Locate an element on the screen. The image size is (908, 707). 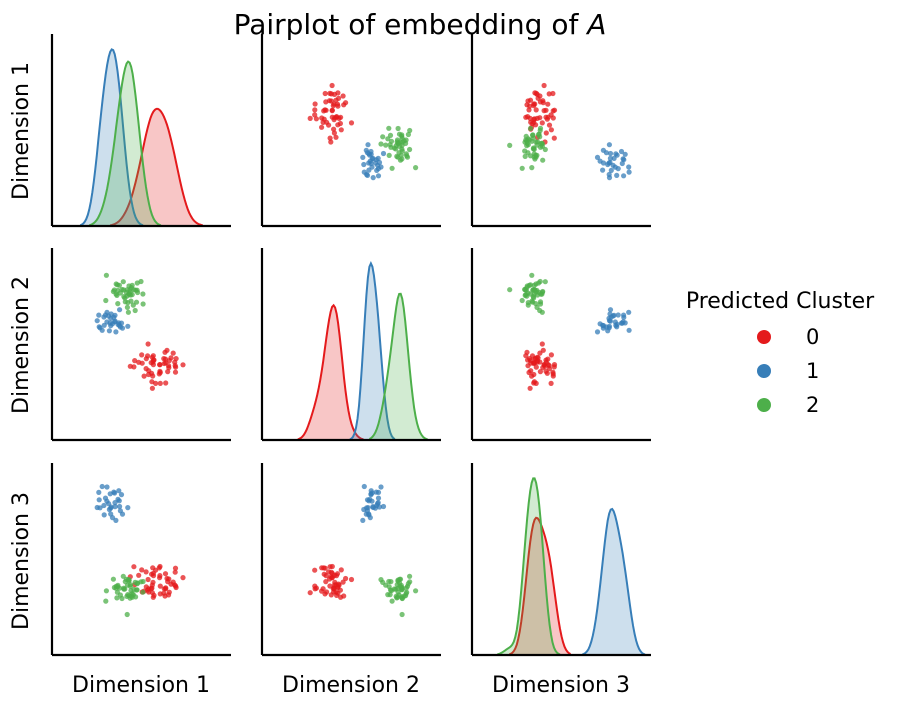
panel-r1-c1 is located at coordinates (140, 131).